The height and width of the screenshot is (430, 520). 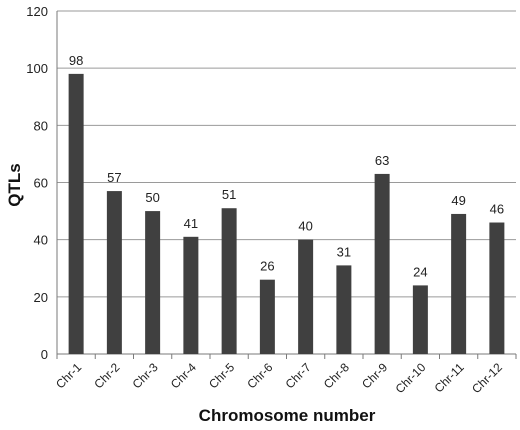 I want to click on x-tick-label-Chr-12: Chr-12, so click(x=487, y=378).